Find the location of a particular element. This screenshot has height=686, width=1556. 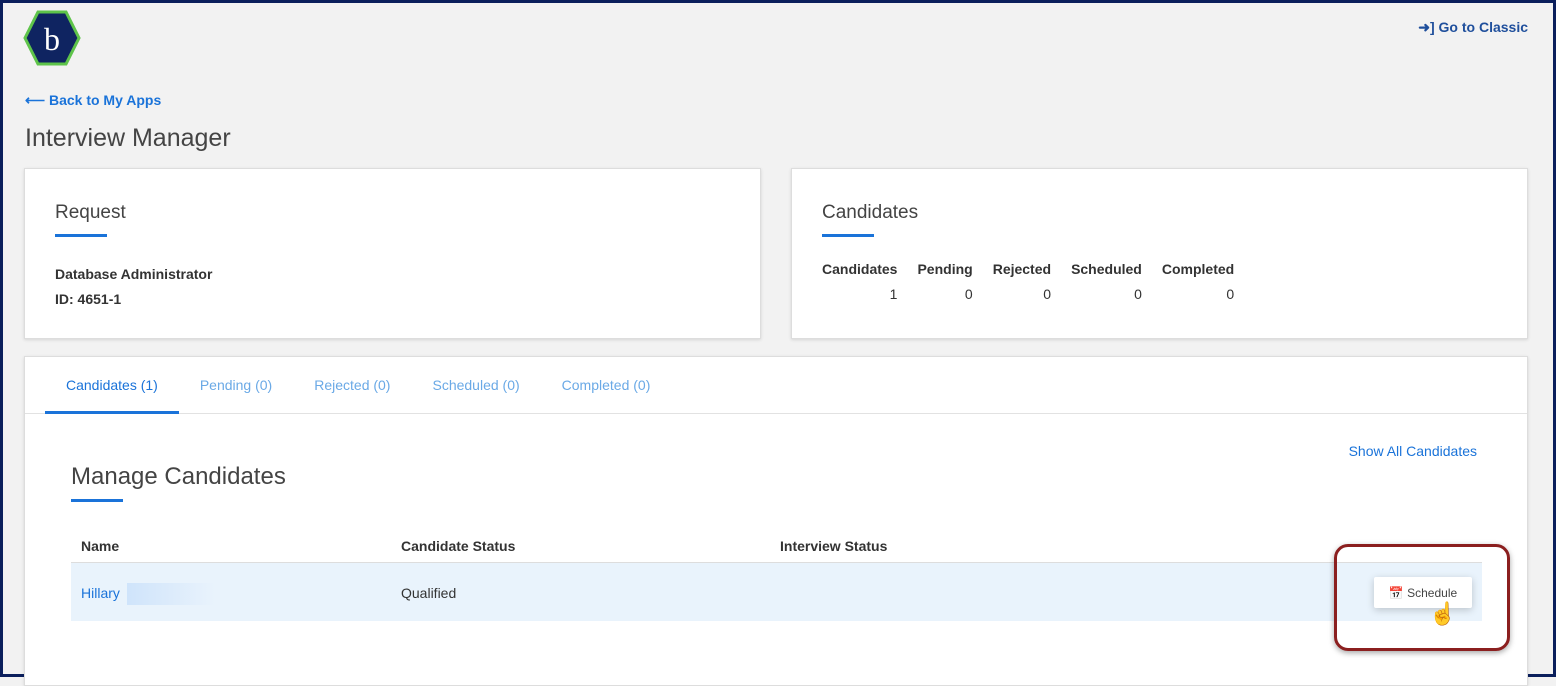

go-to-classic-link: ➜] Go to Classic is located at coordinates (1473, 27).